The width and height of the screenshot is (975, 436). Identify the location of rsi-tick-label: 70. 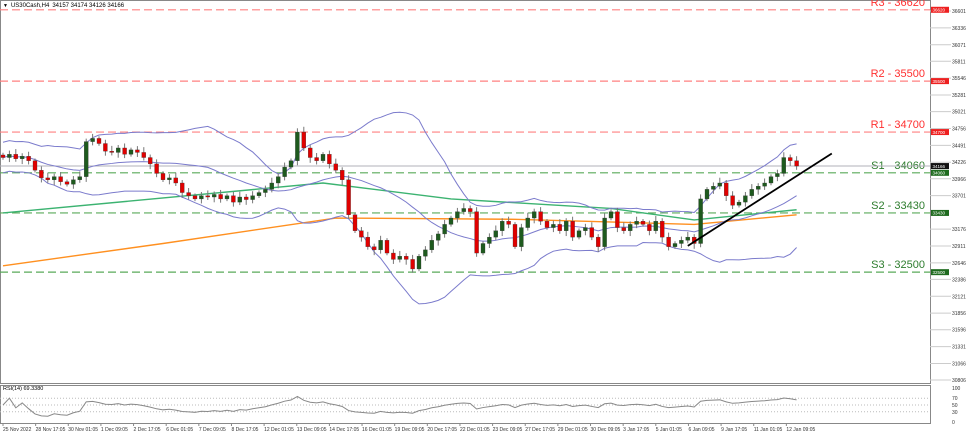
(955, 399).